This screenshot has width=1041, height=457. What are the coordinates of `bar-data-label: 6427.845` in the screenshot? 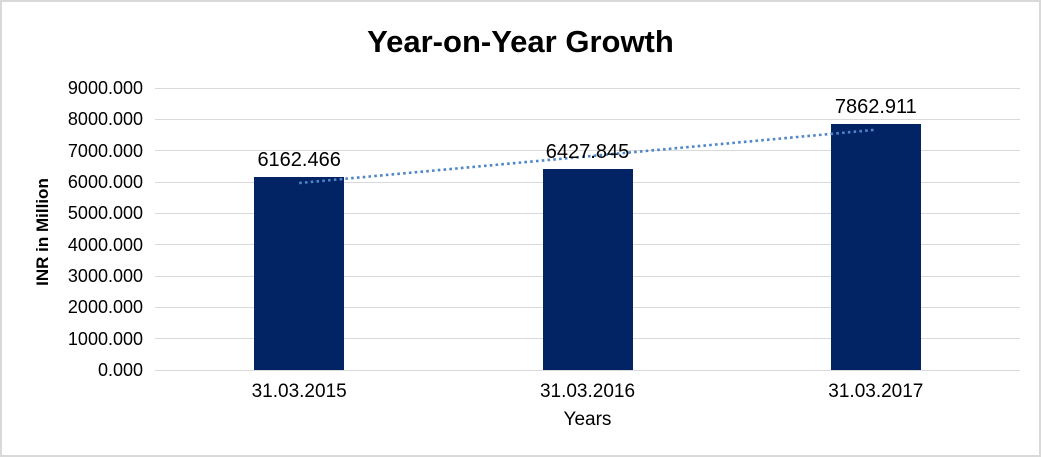 It's located at (587, 151).